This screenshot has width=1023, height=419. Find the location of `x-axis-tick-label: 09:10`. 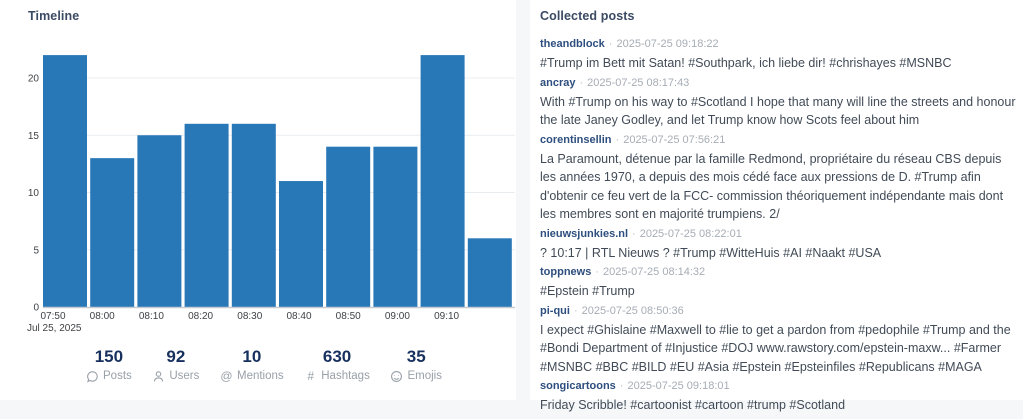

x-axis-tick-label: 09:10 is located at coordinates (446, 316).